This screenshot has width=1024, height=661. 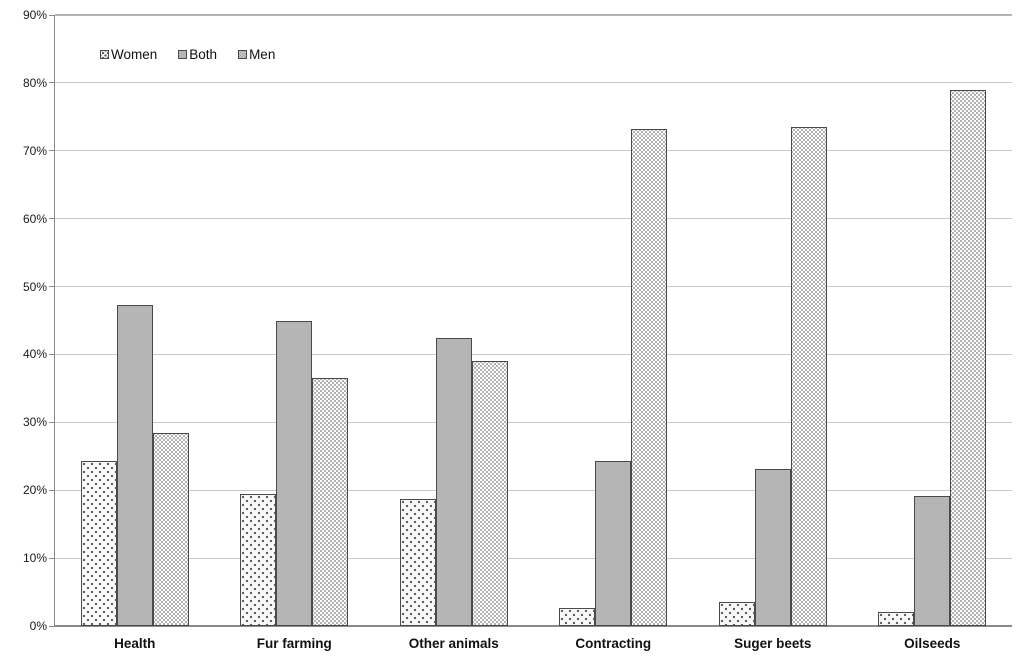 I want to click on y-axis-label-60: 60%, so click(x=34, y=218).